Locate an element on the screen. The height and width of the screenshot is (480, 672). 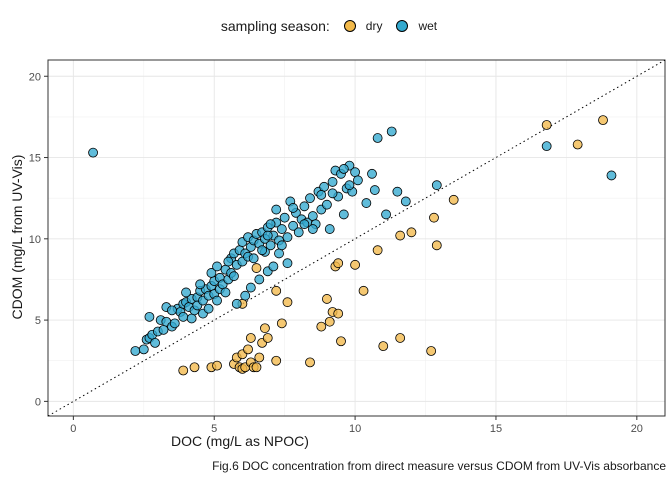
y-tick-label: 0 is located at coordinates (38, 402).